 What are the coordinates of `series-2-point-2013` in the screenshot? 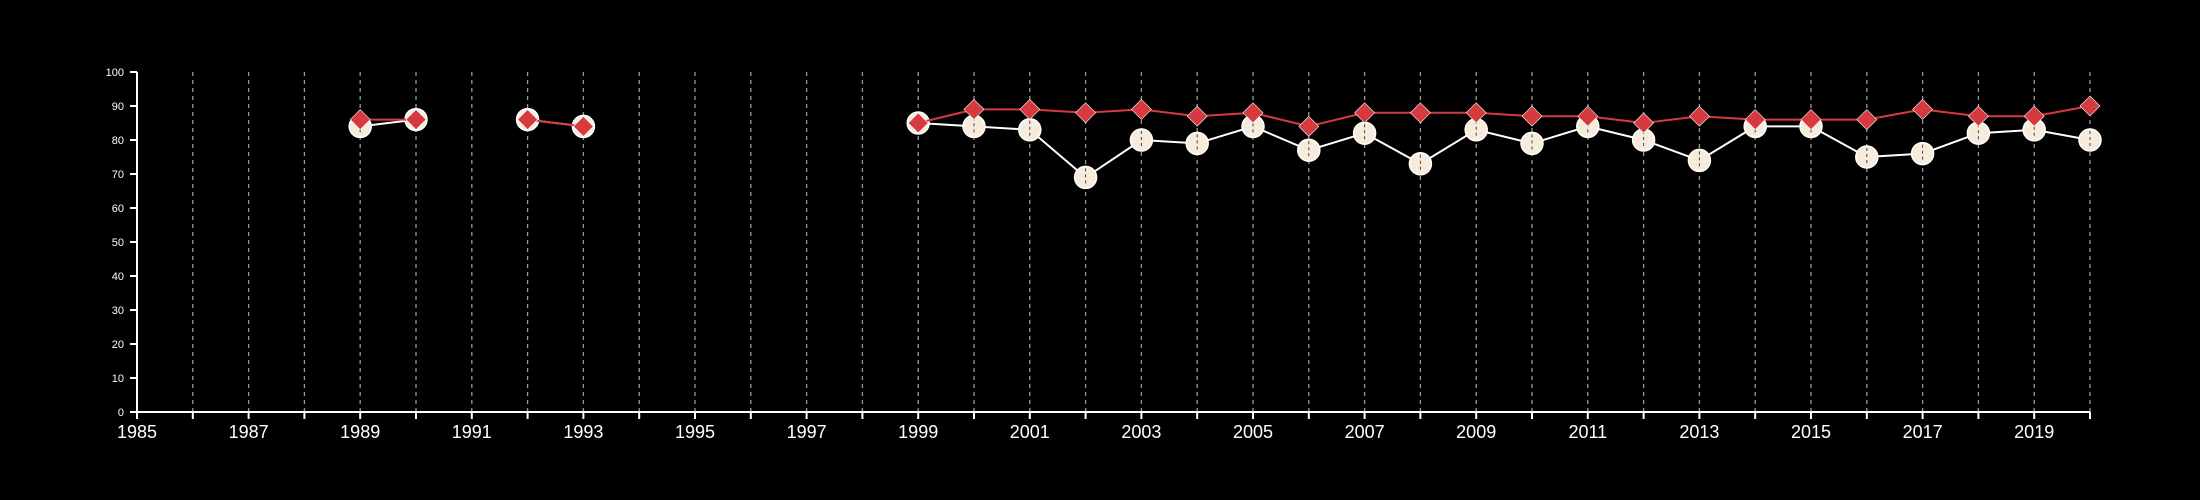 It's located at (1699, 116).